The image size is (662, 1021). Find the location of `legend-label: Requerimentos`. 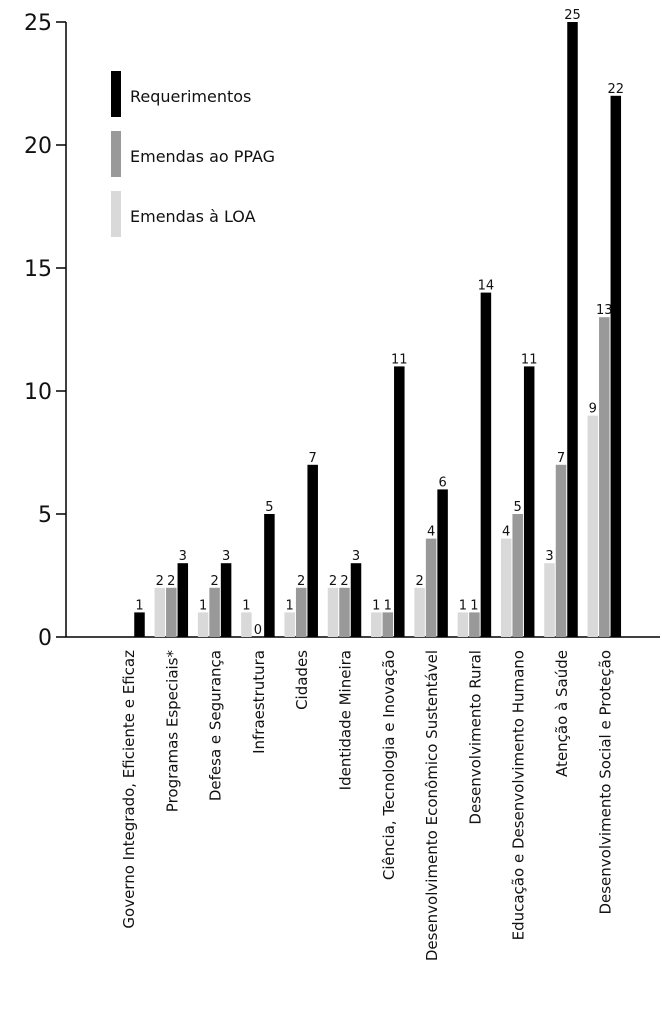

legend-label: Requerimentos is located at coordinates (190, 96).